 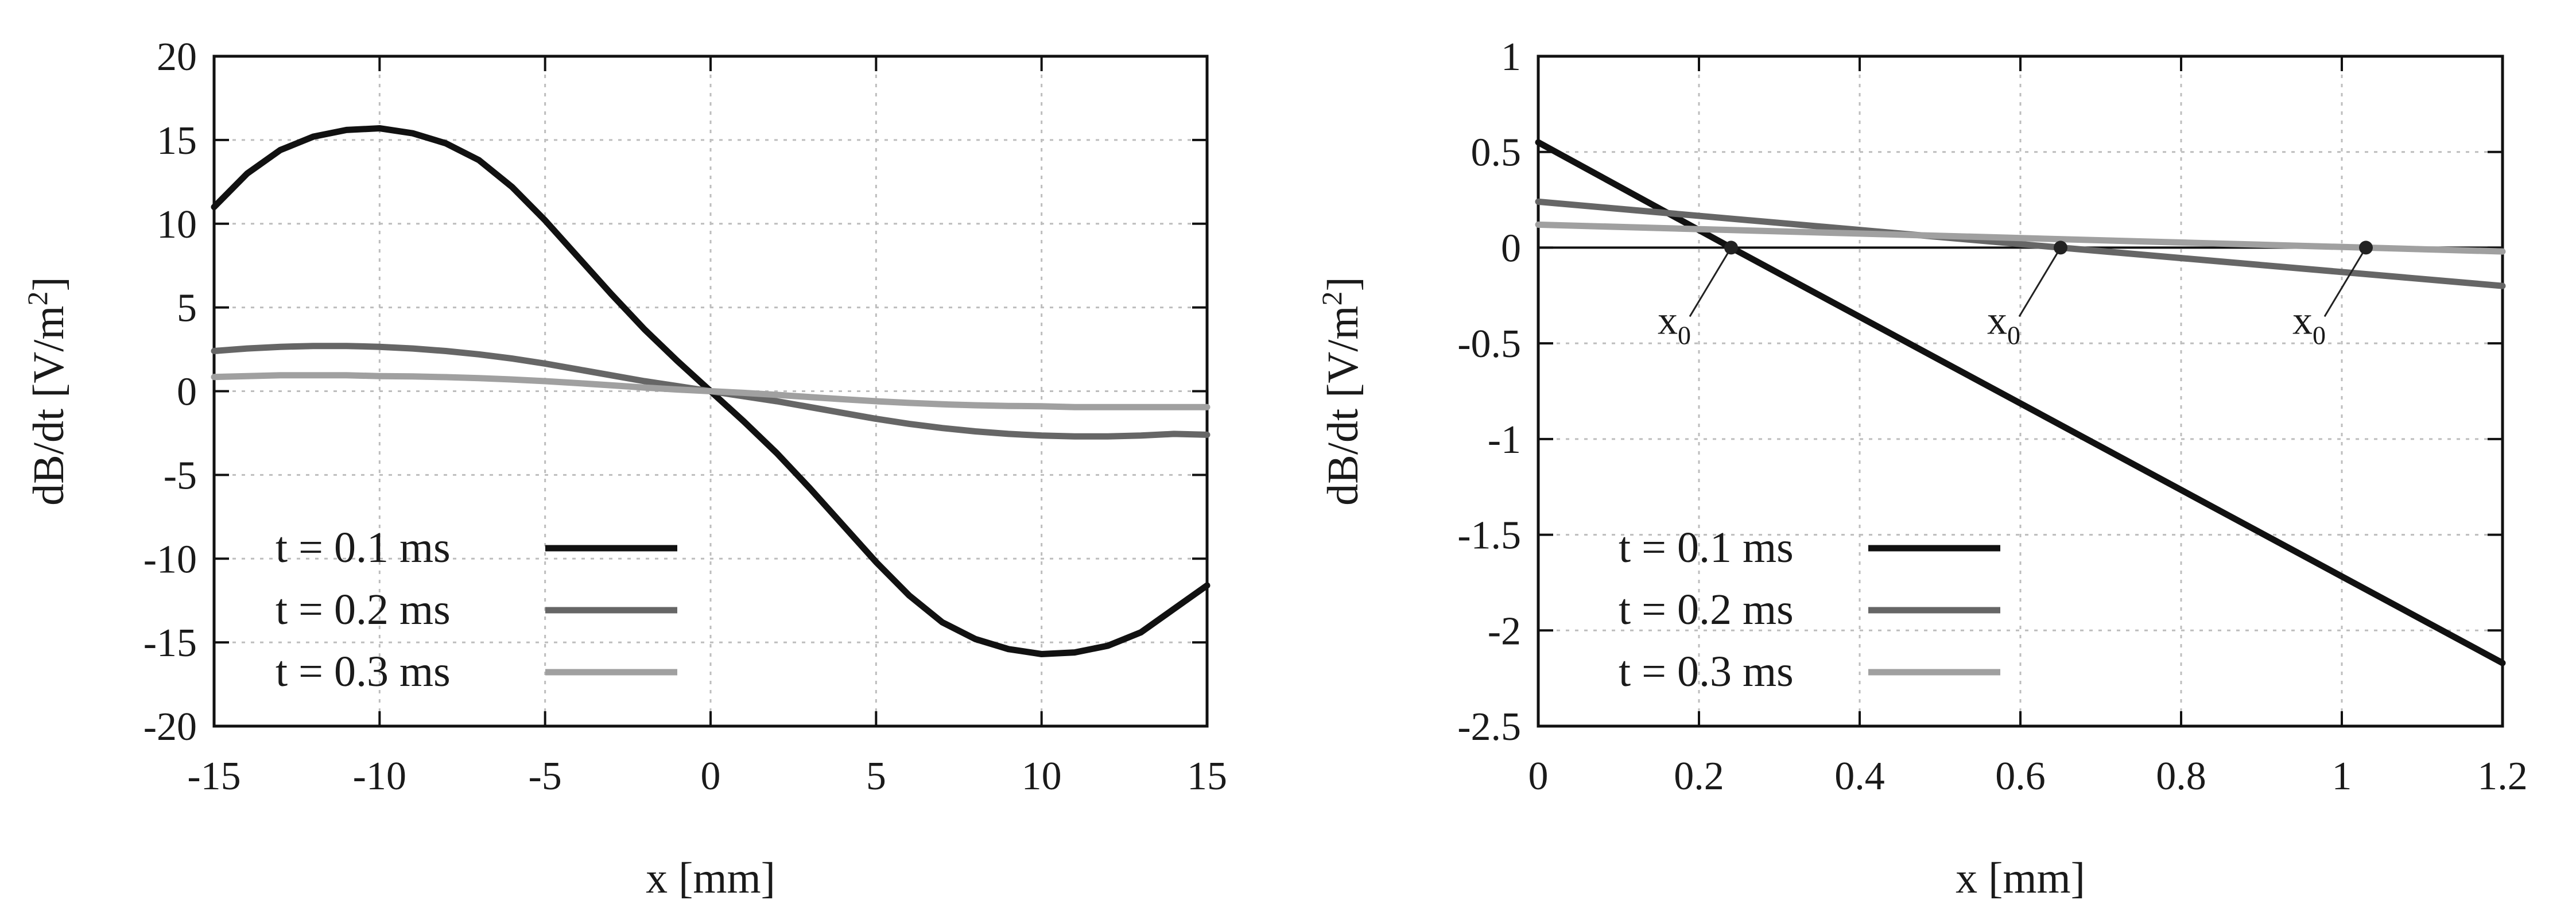 I want to click on y-tick-label: -2.5, so click(x=1489, y=727).